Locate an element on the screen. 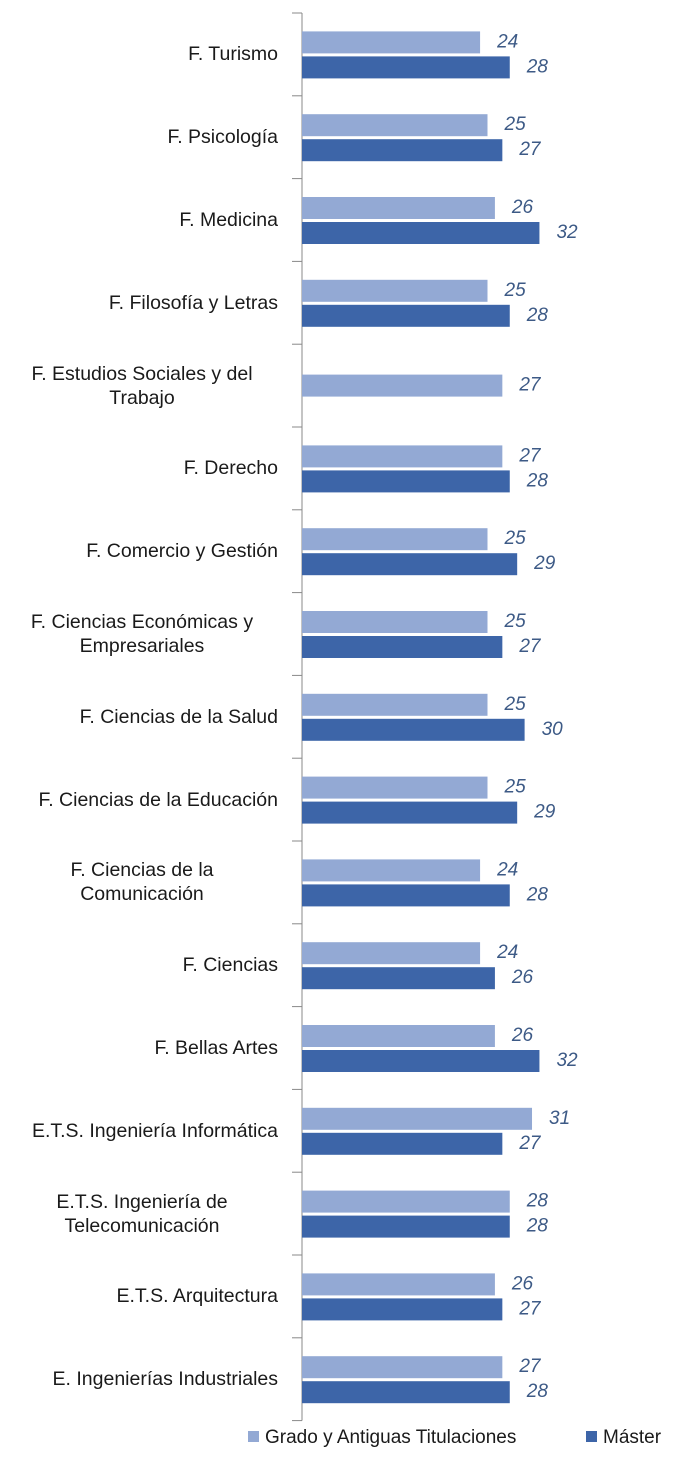  category-text: F. Comercio y Gestión is located at coordinates (182, 551).